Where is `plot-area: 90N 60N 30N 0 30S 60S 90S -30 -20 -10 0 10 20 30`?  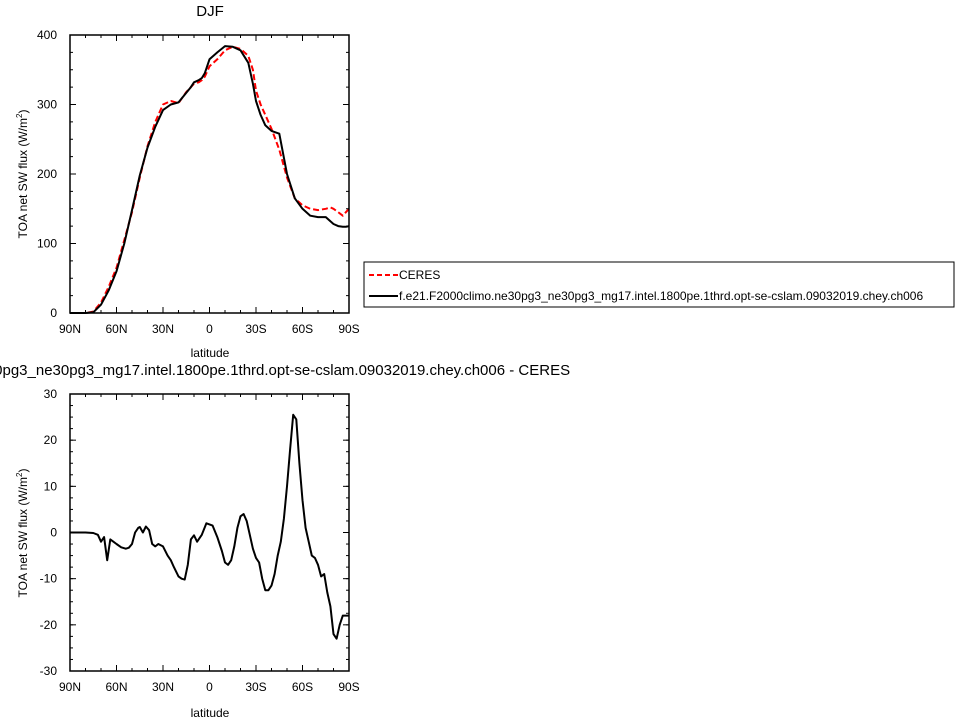
plot-area: 90N 60N 30N 0 30S 60S 90S -30 -20 -10 0 10 20 30 is located at coordinates (200, 540).